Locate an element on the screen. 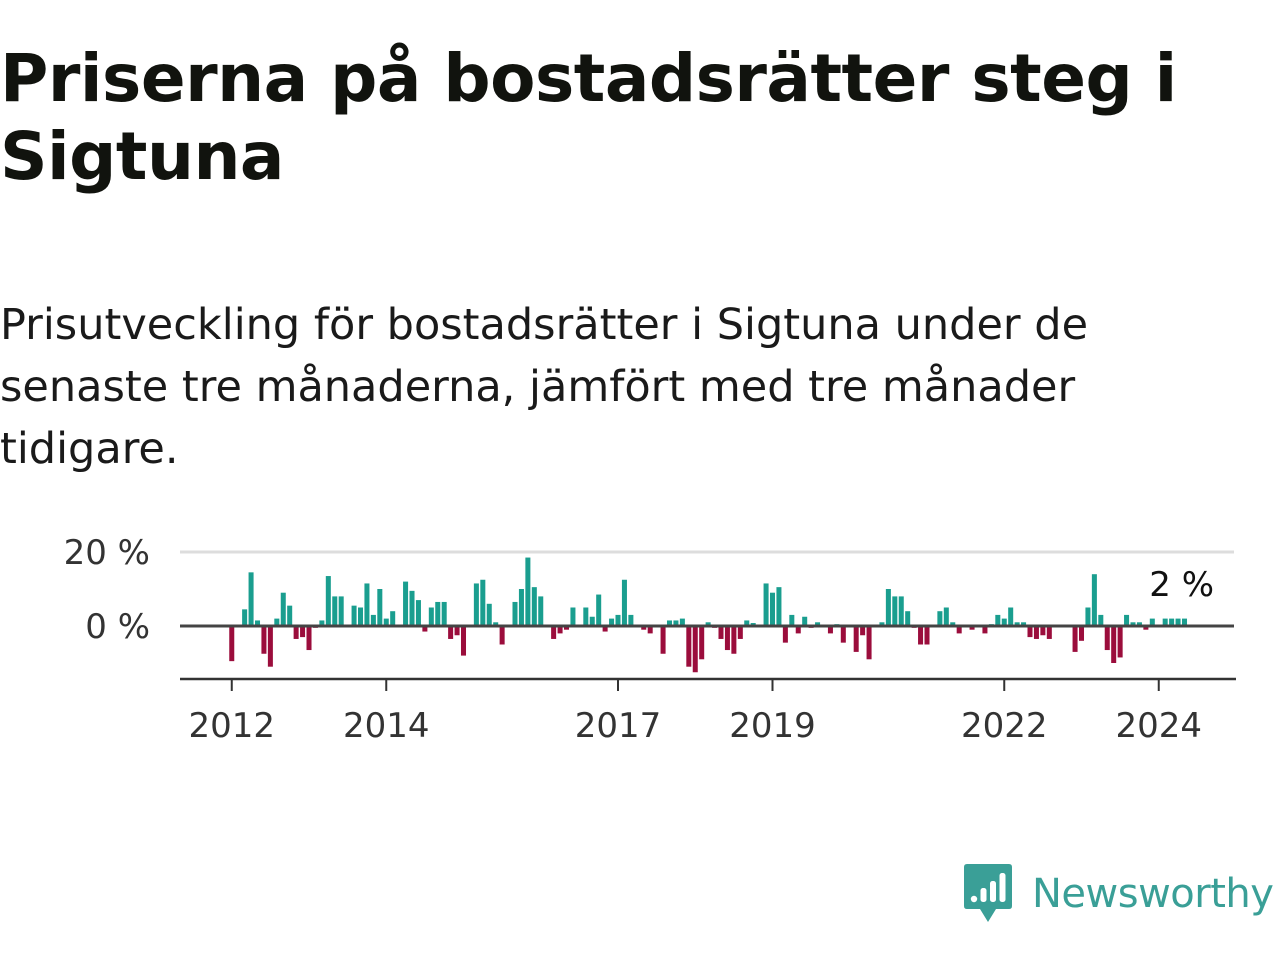 The image size is (1280, 960). latest-value-annotation: 2 % is located at coordinates (1181, 585).